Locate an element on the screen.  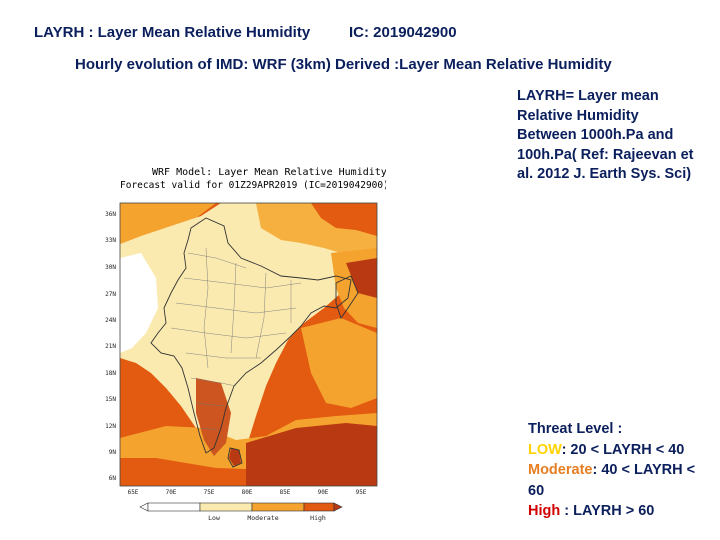
lat-label: 33N is located at coordinates (110, 240).